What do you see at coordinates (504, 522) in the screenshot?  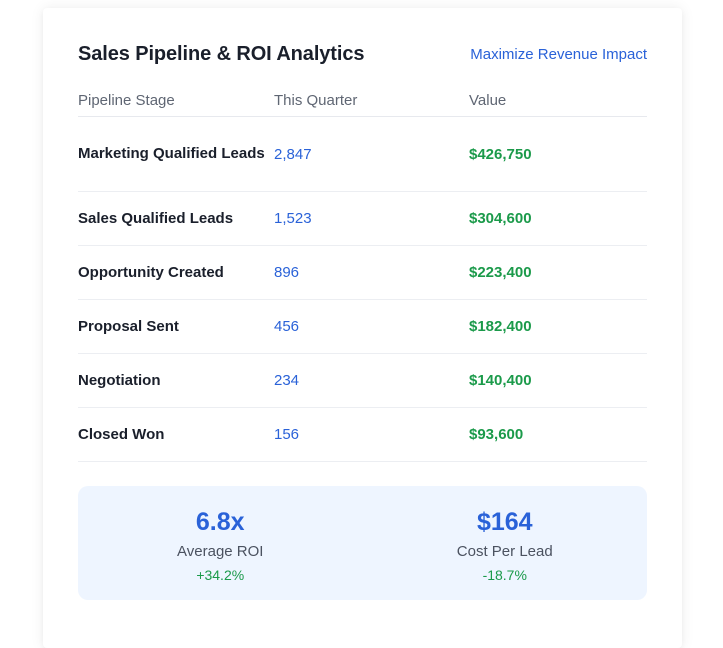 I see `metric-value: $164` at bounding box center [504, 522].